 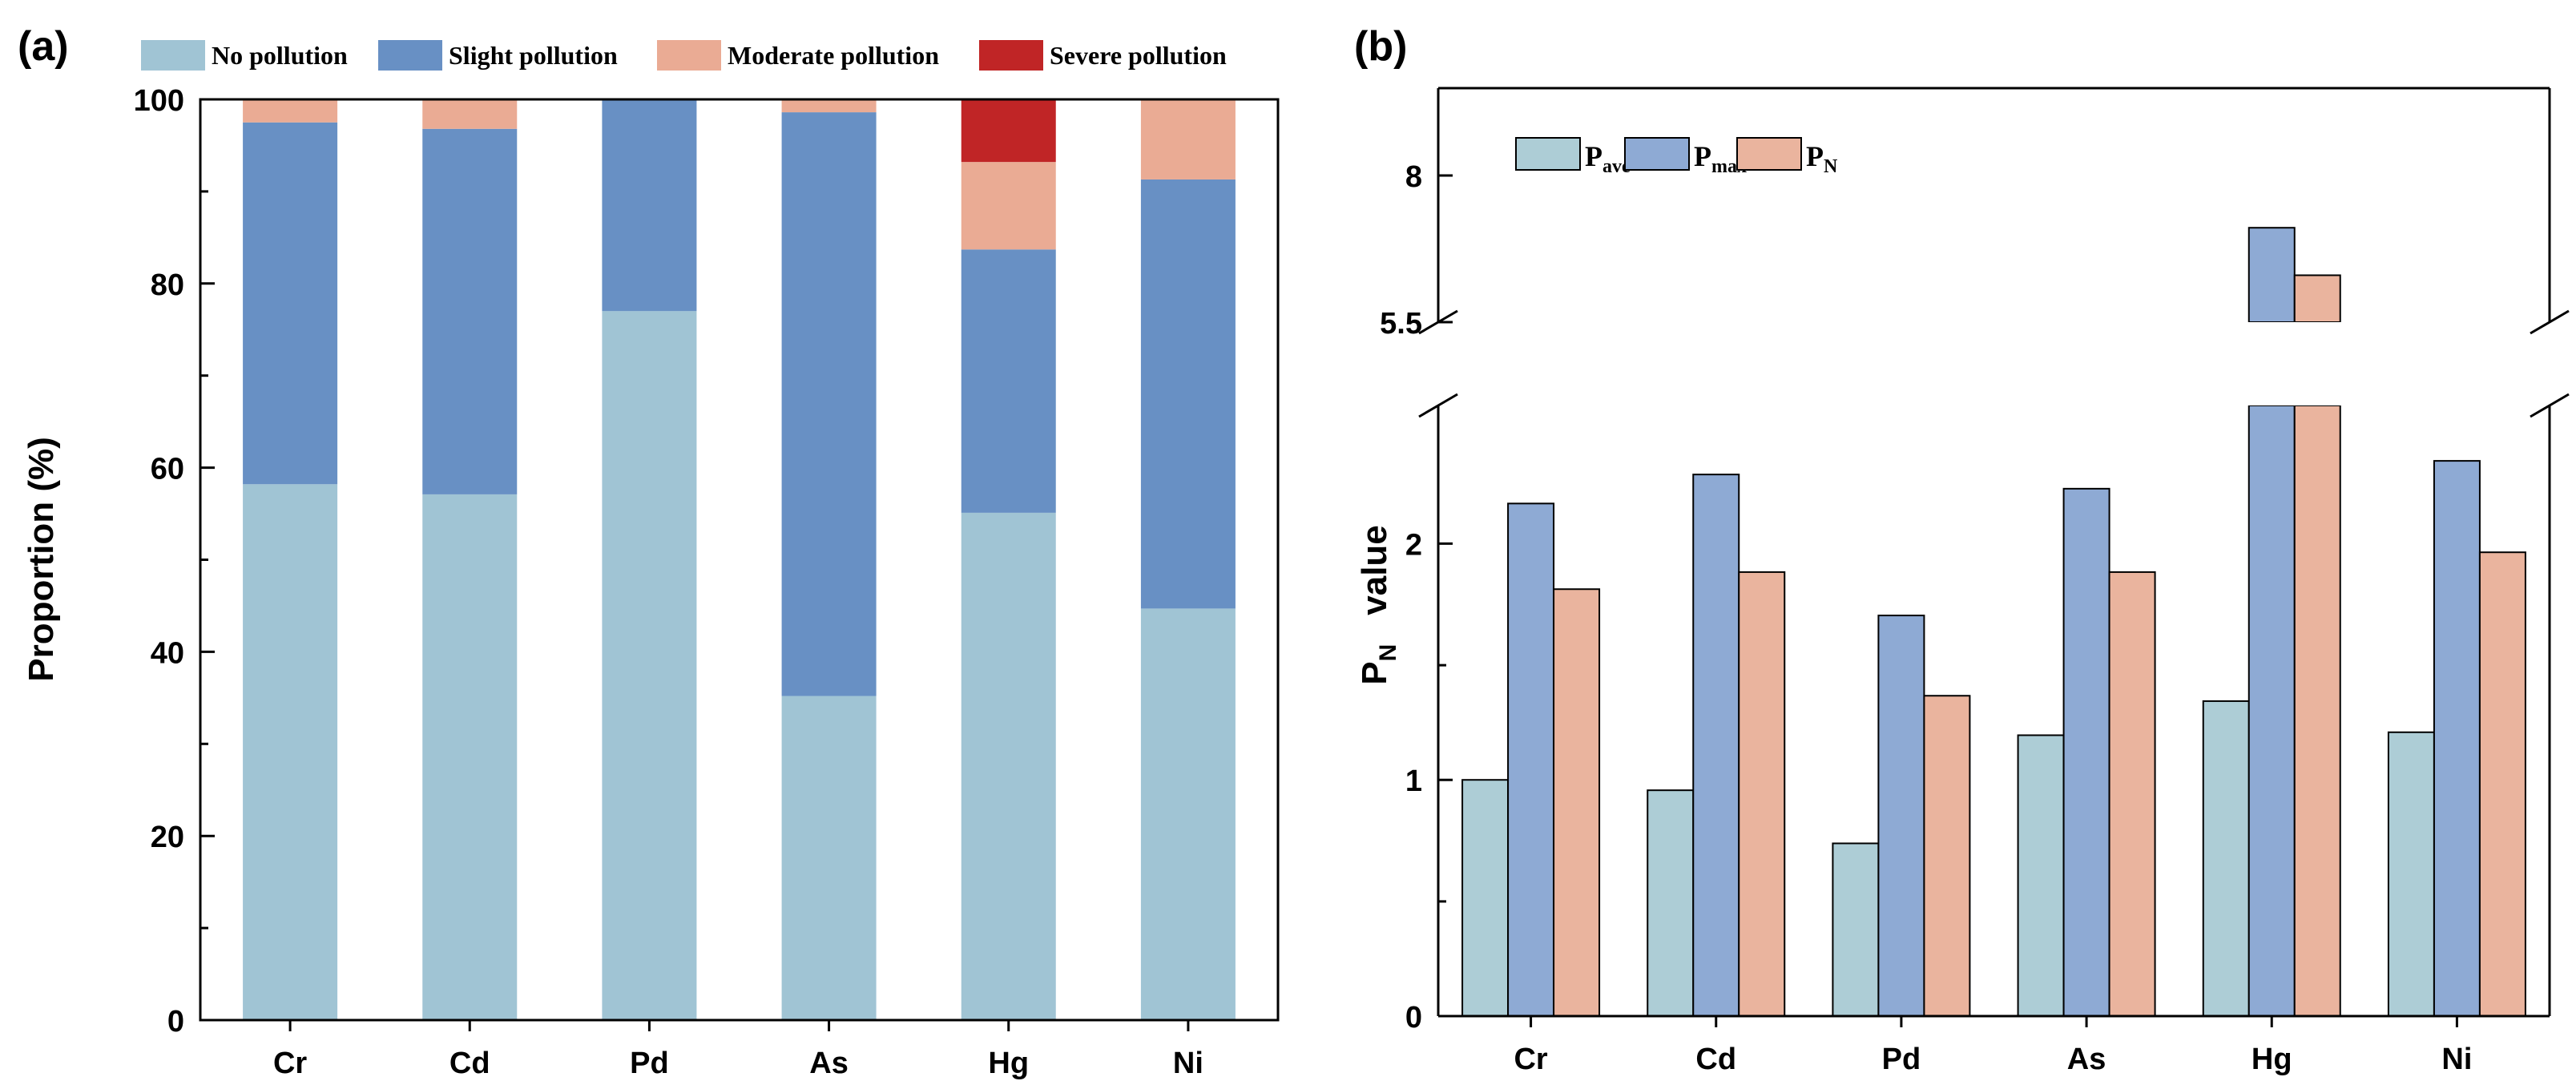 I want to click on x-tick-label-b-as: As, so click(x=2086, y=1059).